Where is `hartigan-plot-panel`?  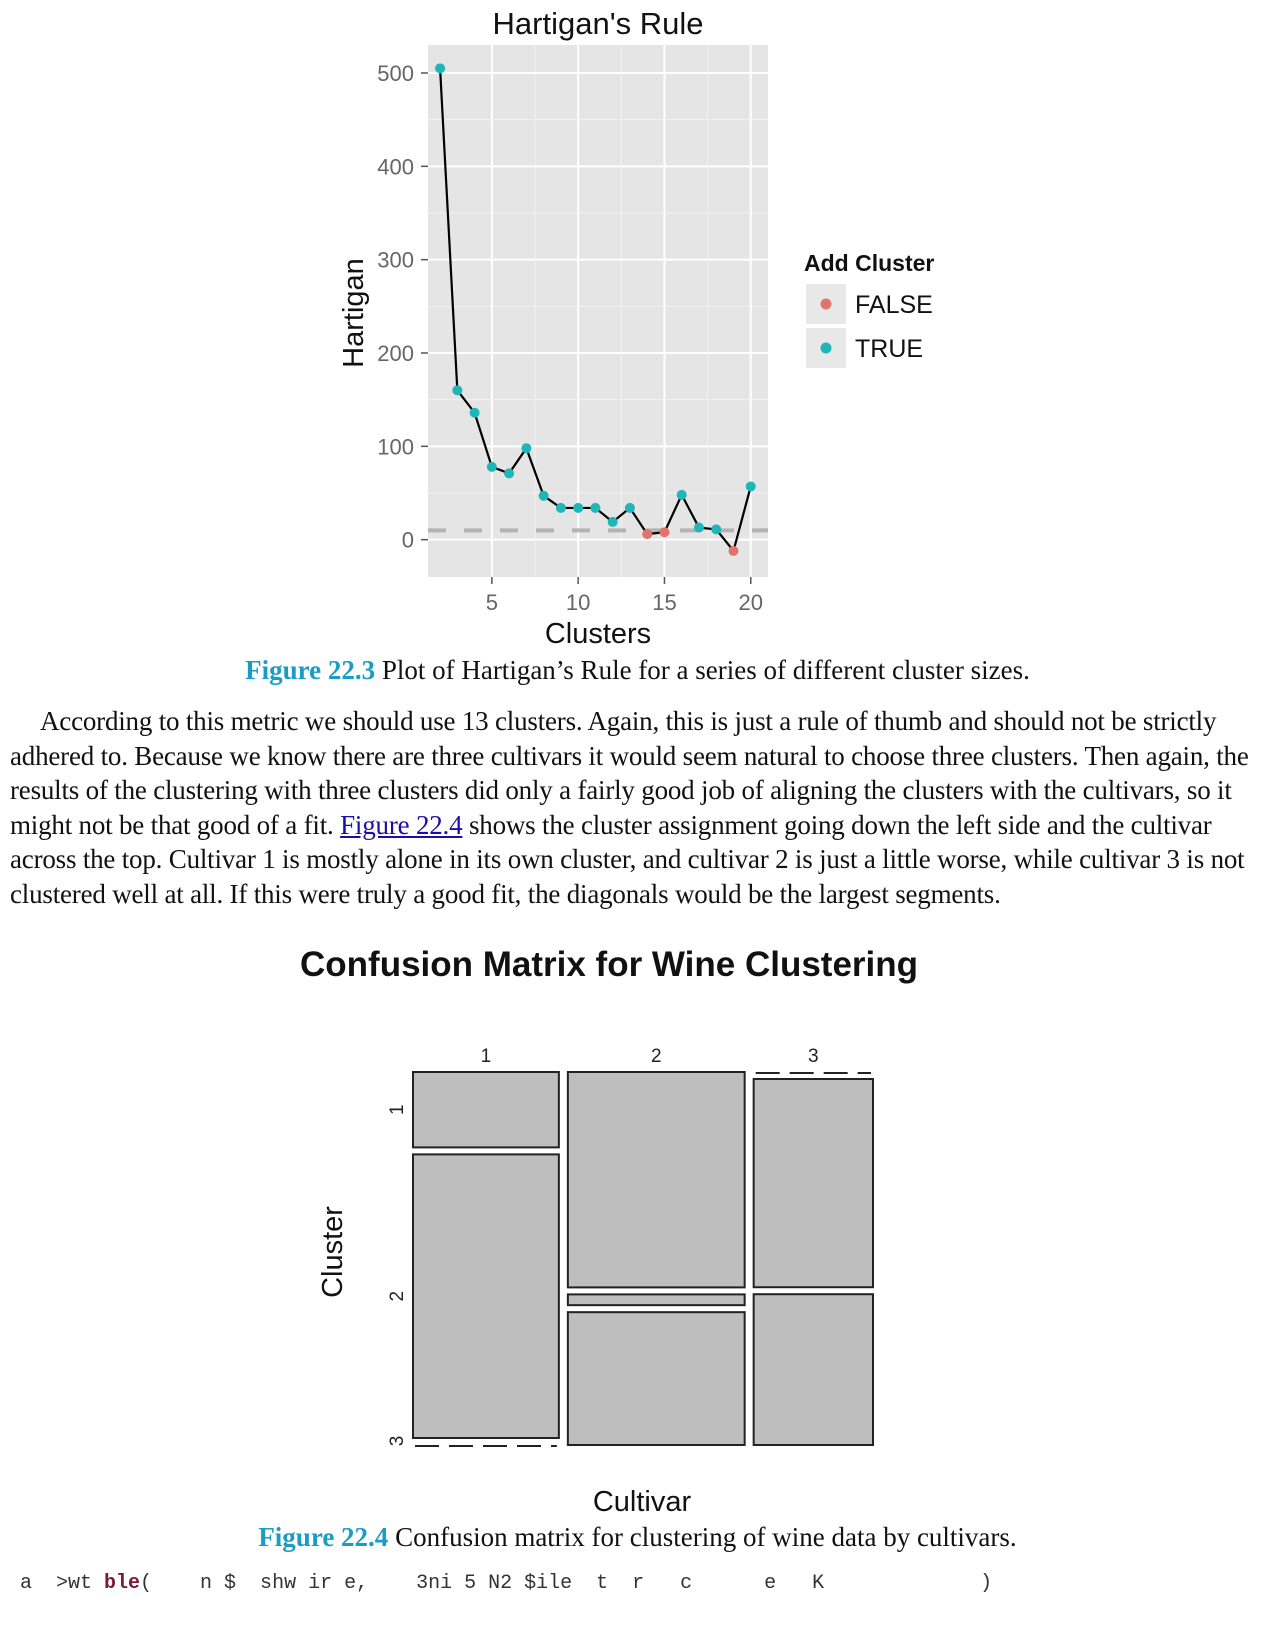
hartigan-plot-panel is located at coordinates (598, 311).